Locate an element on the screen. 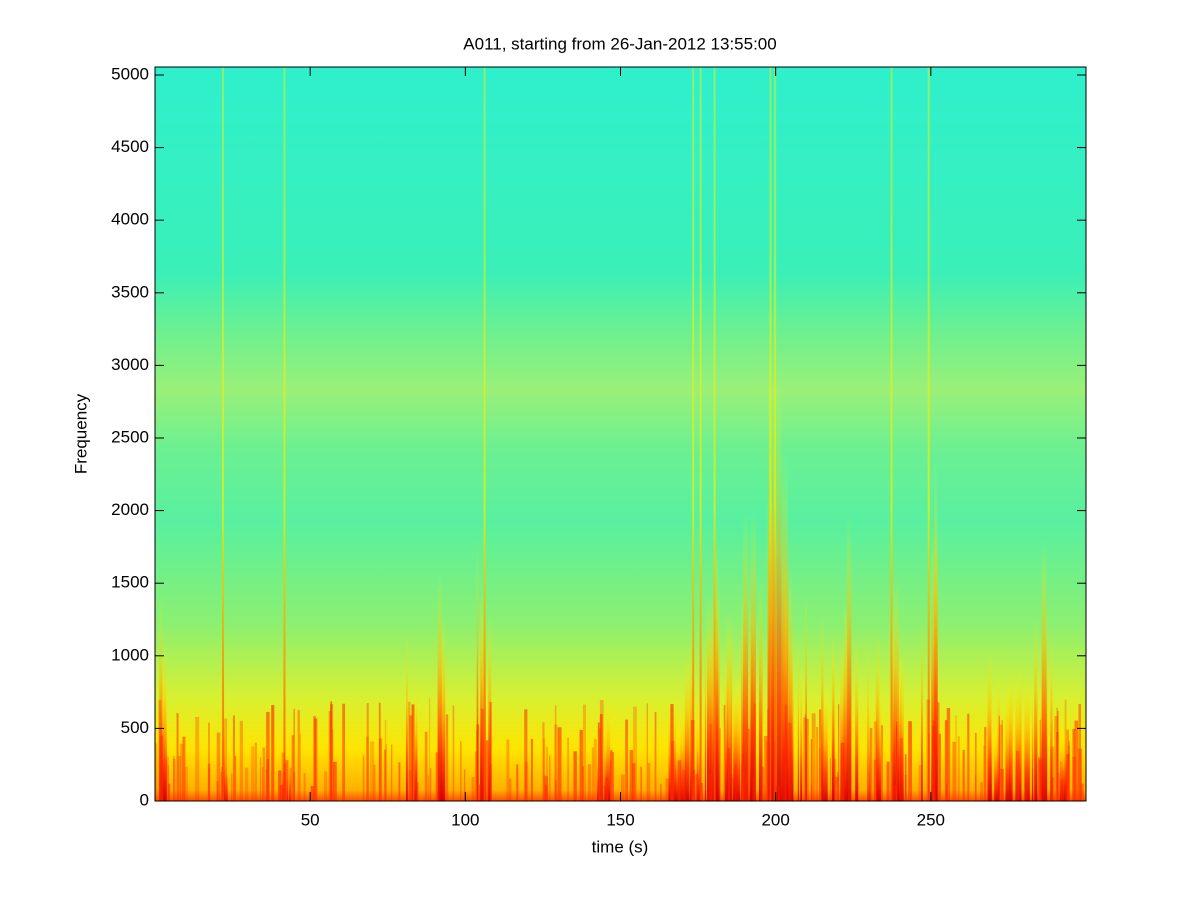  x-tick-label: 50 is located at coordinates (310, 819).